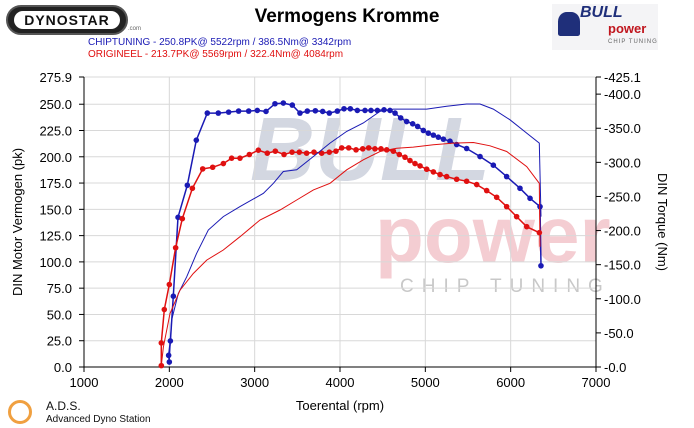  What do you see at coordinates (662, 222) in the screenshot?
I see `y2-axis-label: DIN Torque (Nm)` at bounding box center [662, 222].